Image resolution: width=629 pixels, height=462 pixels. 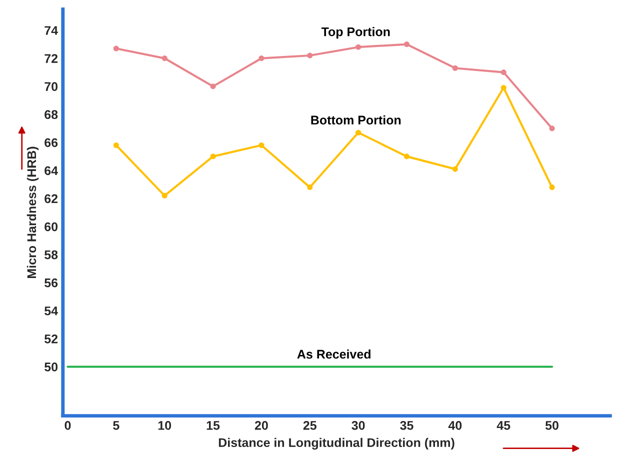 What do you see at coordinates (213, 425) in the screenshot?
I see `x-tick-label: 15` at bounding box center [213, 425].